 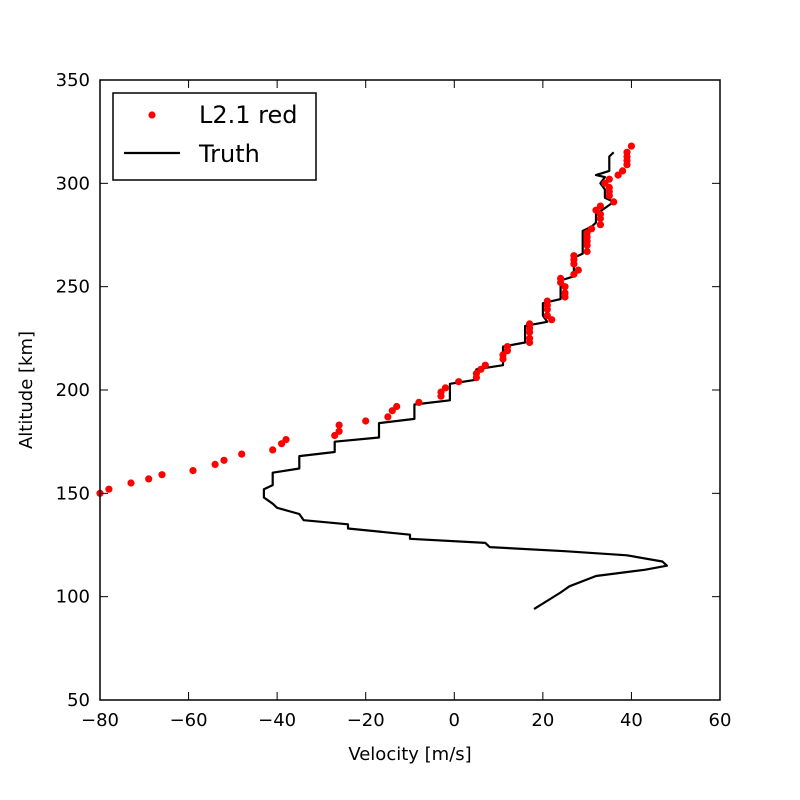 What do you see at coordinates (73, 80) in the screenshot?
I see `y-tick-label: 350` at bounding box center [73, 80].